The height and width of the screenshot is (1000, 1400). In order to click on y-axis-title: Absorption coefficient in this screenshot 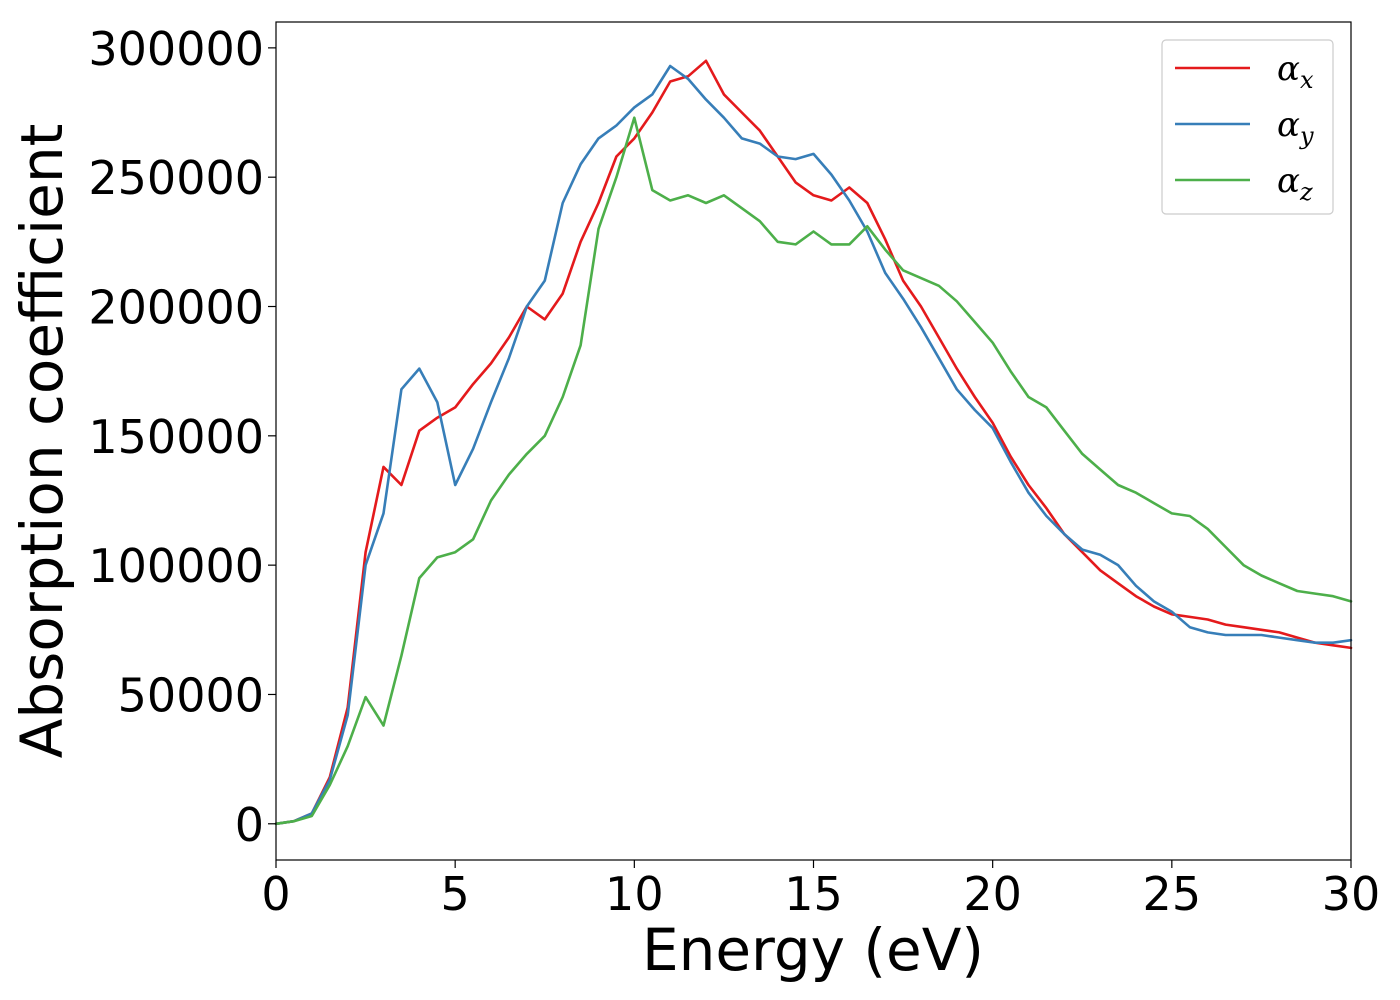, I will do `click(42, 441)`.